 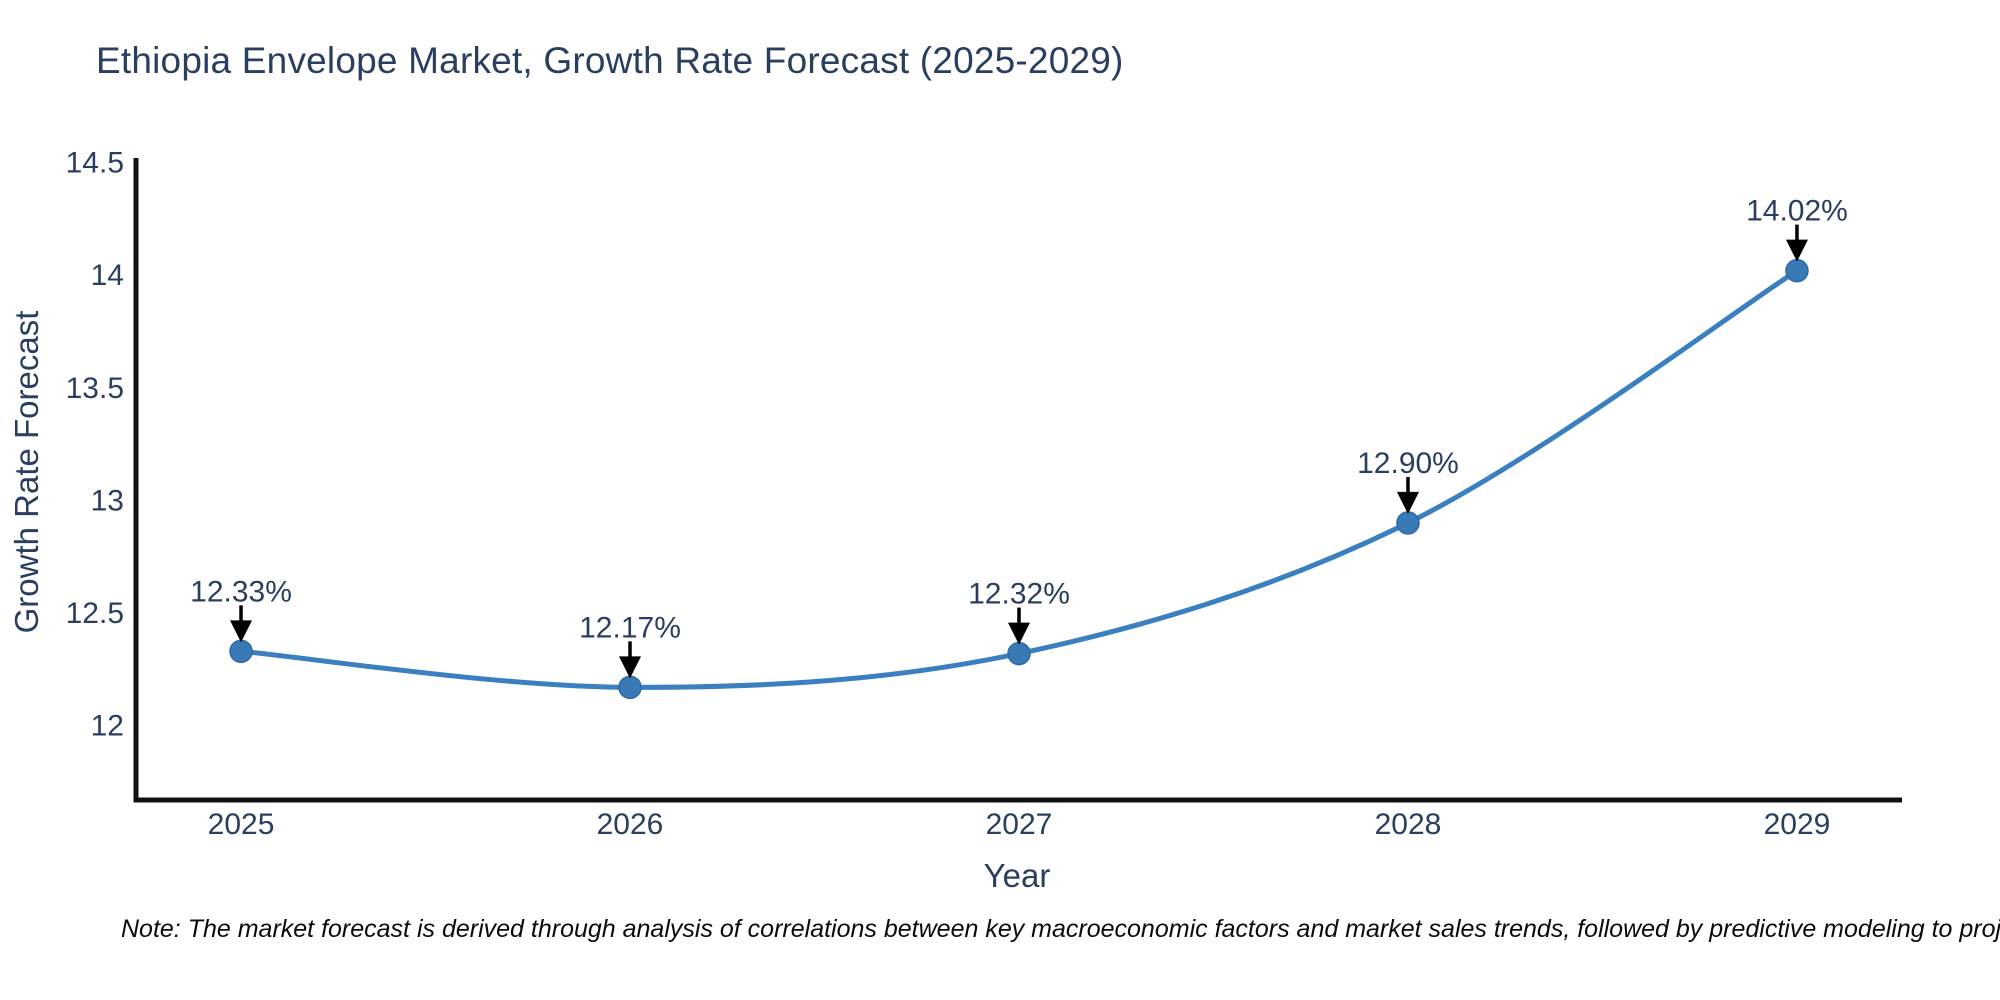 I want to click on data-point-label: 12.32%, so click(x=1019, y=594).